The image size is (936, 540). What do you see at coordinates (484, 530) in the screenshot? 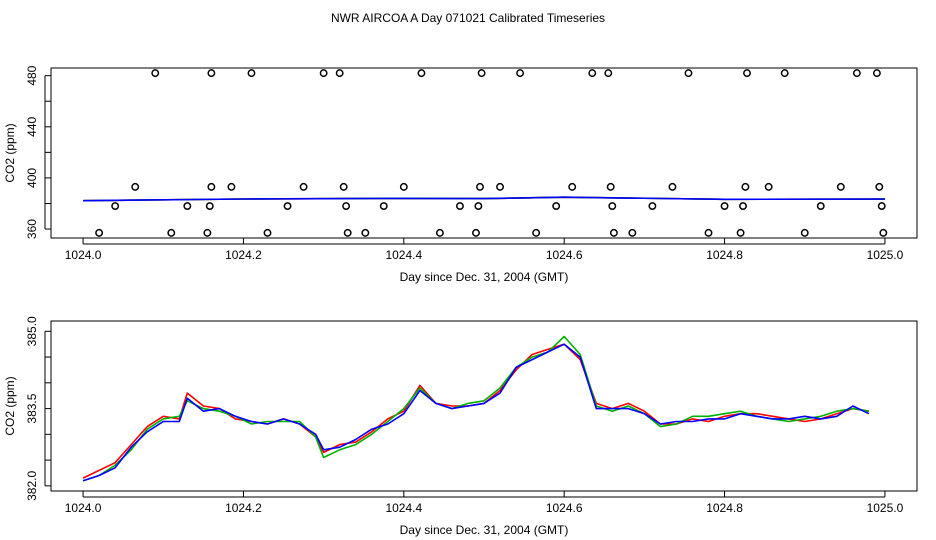
I see `bottom-x-axis-label: Day since Dec. 31, 2004 (GMT)` at bounding box center [484, 530].